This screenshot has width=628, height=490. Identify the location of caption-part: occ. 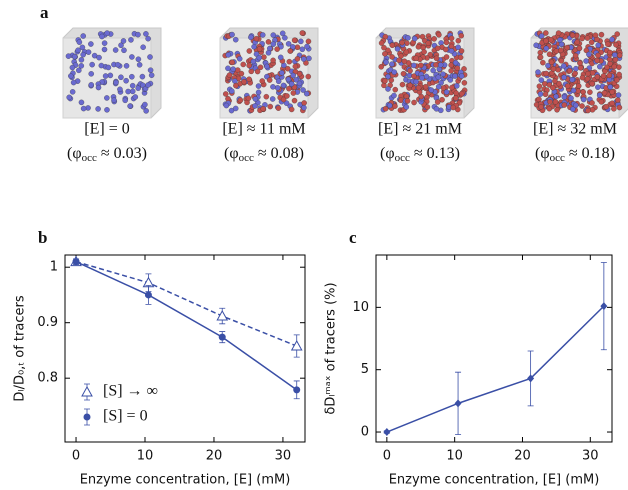
(557, 158).